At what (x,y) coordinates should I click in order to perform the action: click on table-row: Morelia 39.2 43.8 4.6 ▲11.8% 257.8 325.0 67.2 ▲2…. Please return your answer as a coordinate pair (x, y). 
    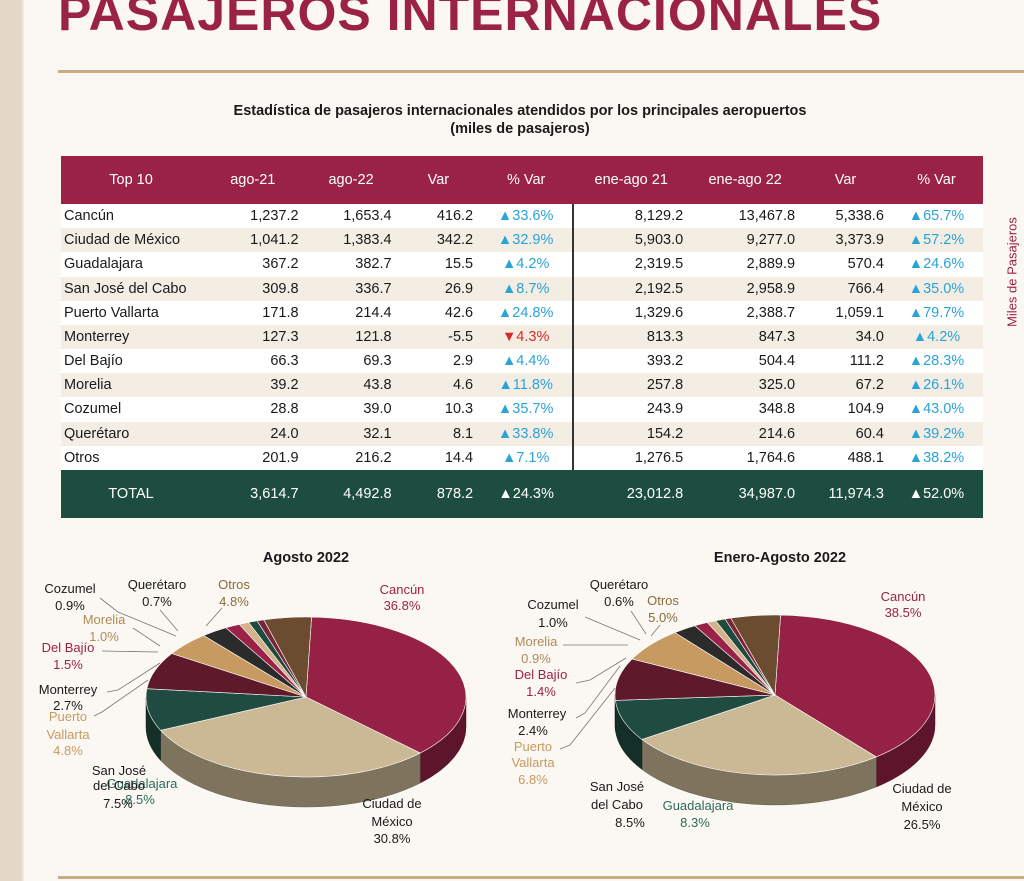
    Looking at the image, I should click on (522, 385).